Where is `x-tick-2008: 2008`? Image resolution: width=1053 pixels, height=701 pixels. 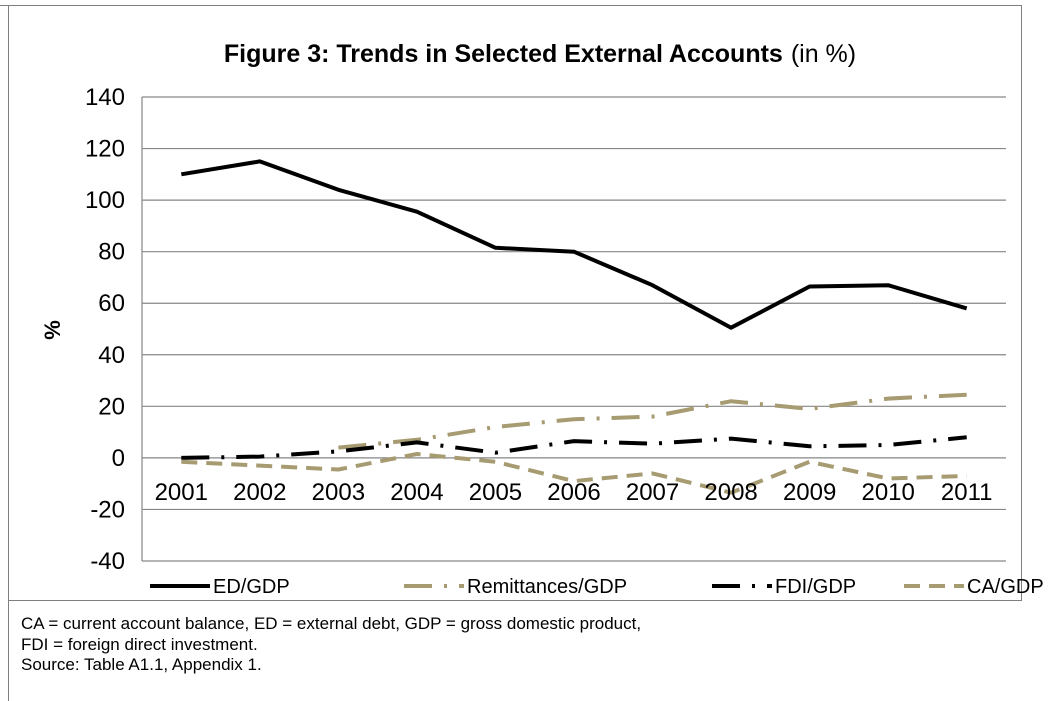 x-tick-2008: 2008 is located at coordinates (730, 492).